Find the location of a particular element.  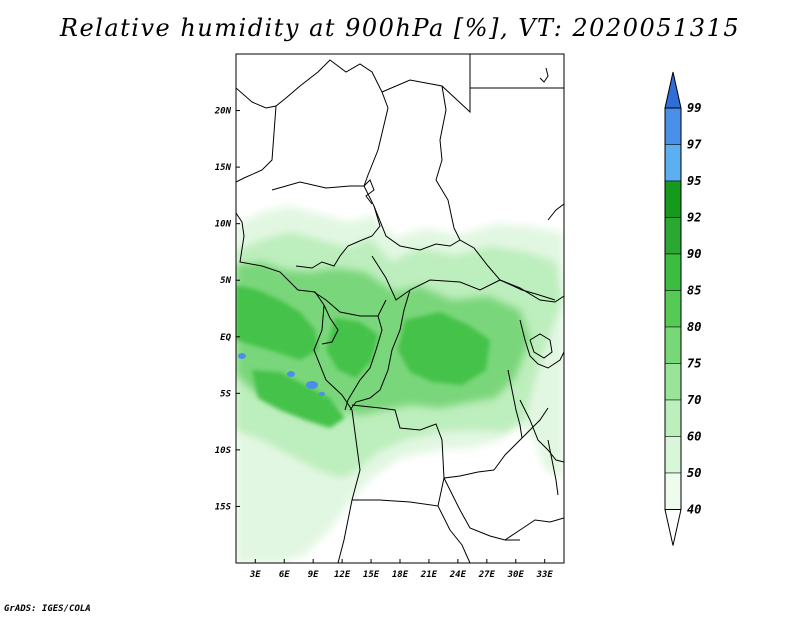

humidity-core-west is located at coordinates (277, 322).